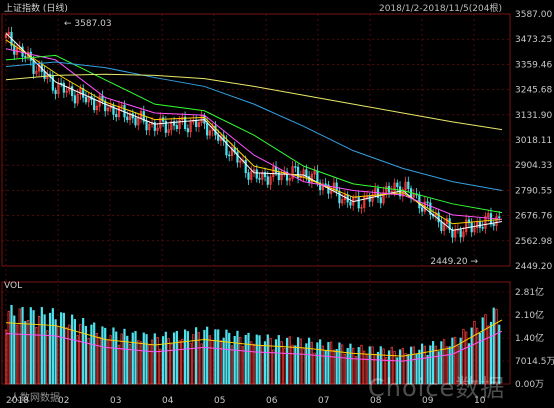 This screenshot has height=408, width=554. What do you see at coordinates (480, 401) in the screenshot?
I see `x-tick-label: 10` at bounding box center [480, 401].